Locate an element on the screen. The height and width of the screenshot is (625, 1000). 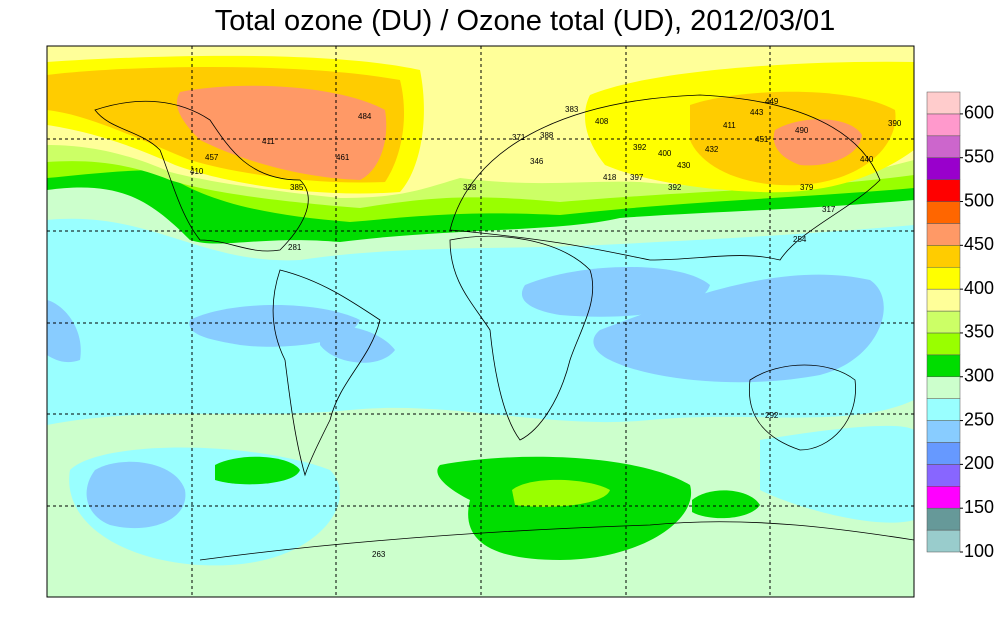
station-value: 451 is located at coordinates (762, 139).